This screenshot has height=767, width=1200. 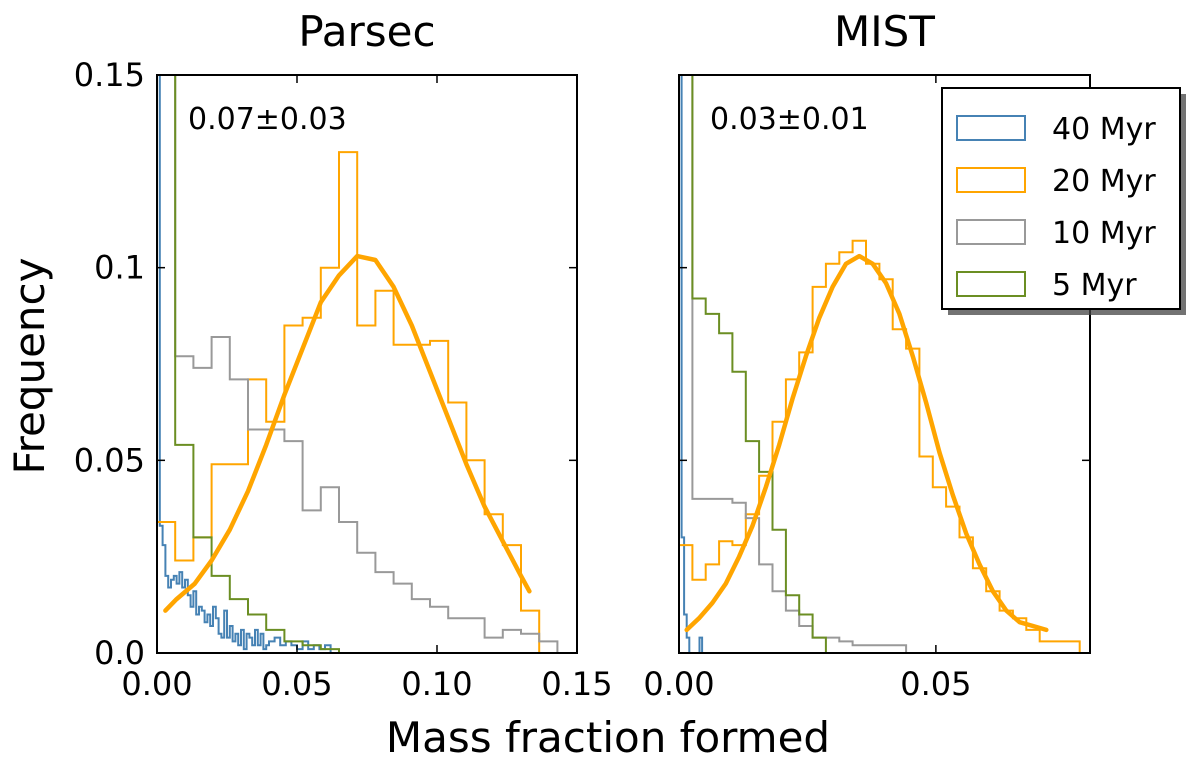 I want to click on legend: 40 Myr 20 Myr 10 Myr 5 Myr, so click(x=1063, y=201).